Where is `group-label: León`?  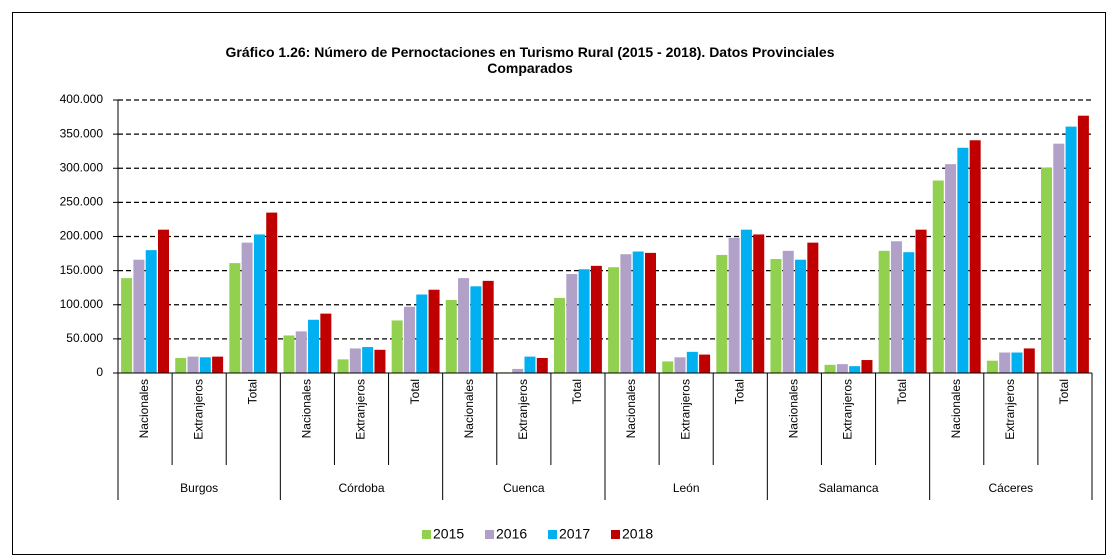 group-label: León is located at coordinates (686, 488).